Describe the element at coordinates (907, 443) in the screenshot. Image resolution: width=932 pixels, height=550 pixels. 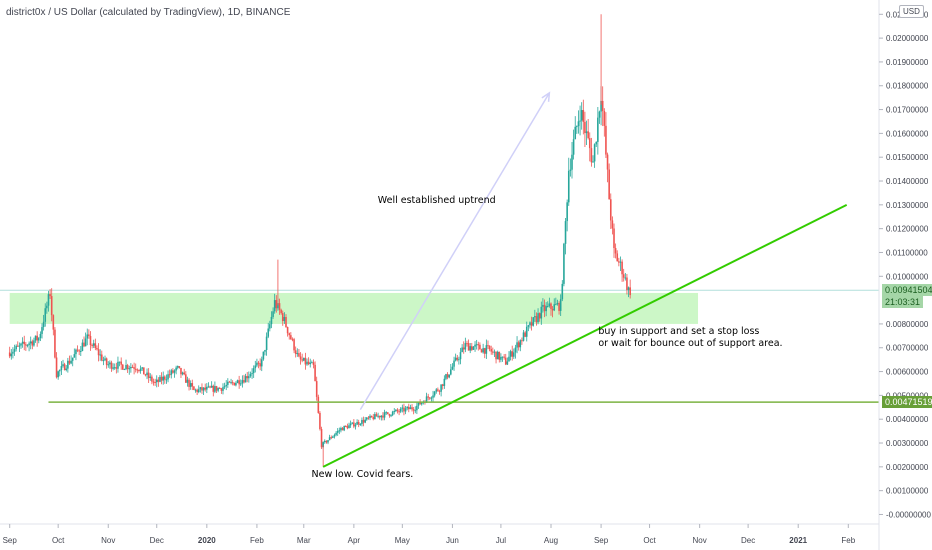
I see `y-tick-label: 0.00300000` at that location.